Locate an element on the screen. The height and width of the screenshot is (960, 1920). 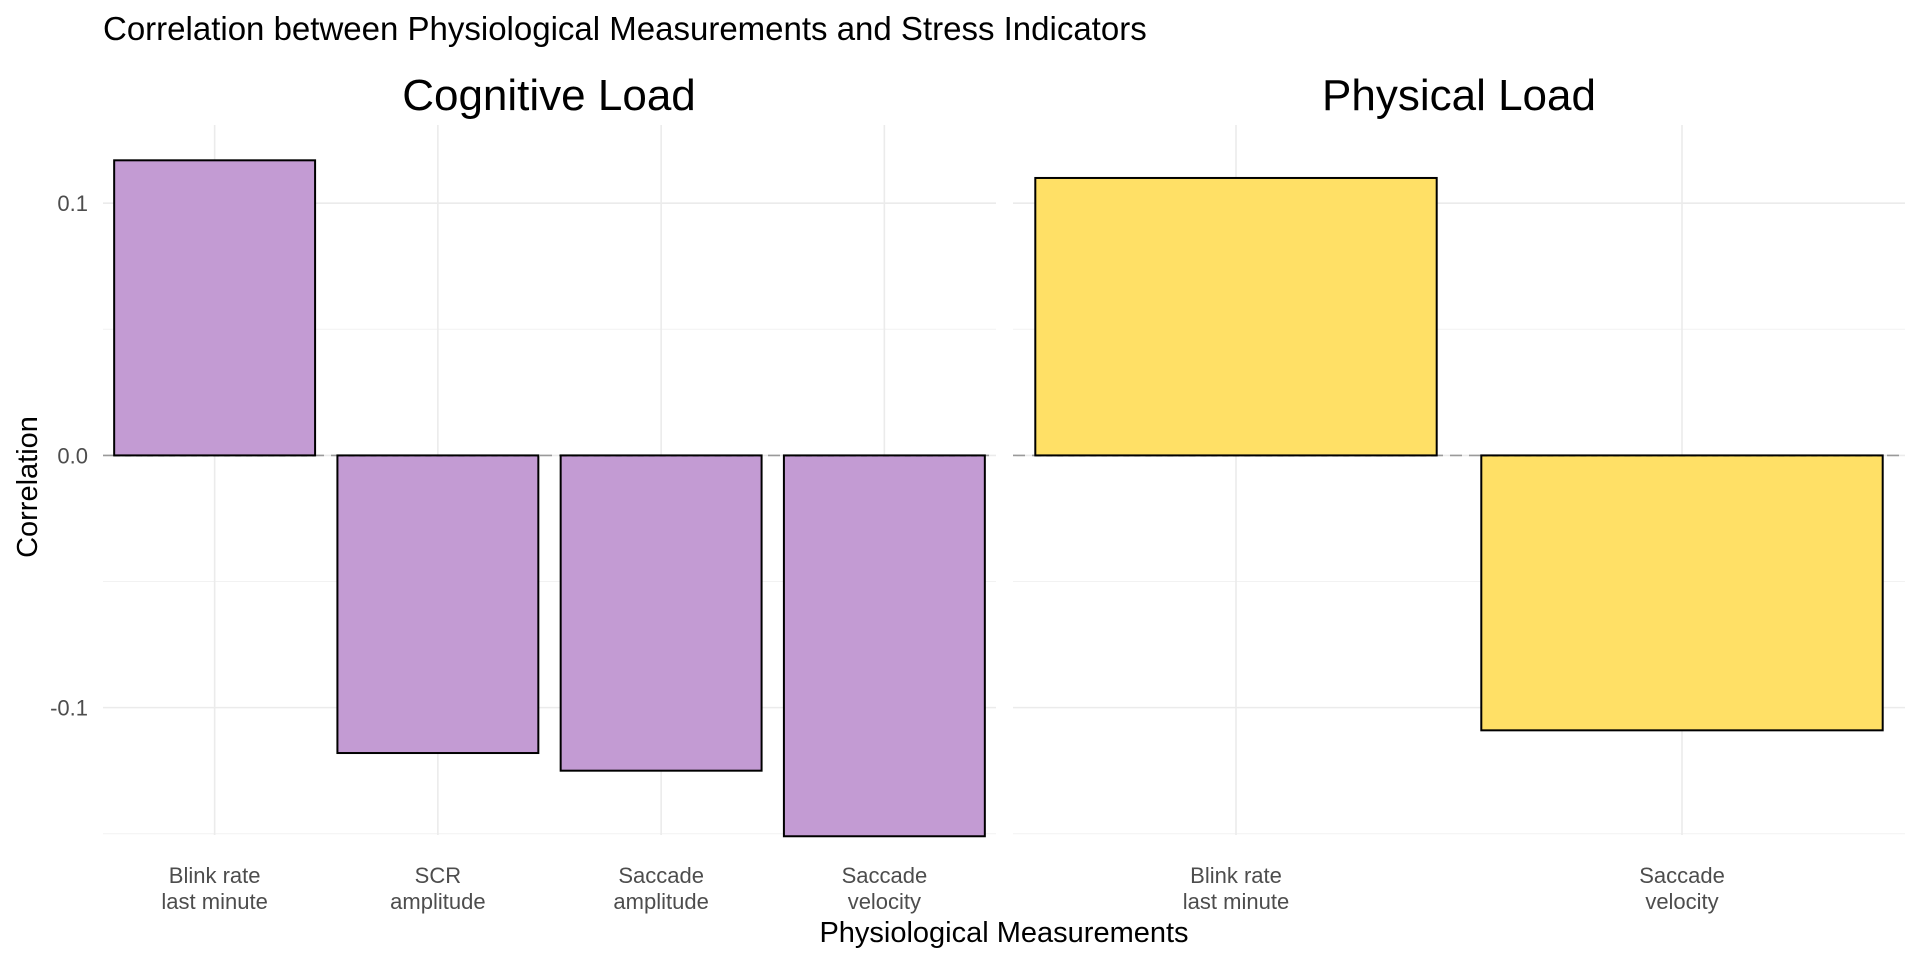
x-tick-label-line: SCR is located at coordinates (438, 875).